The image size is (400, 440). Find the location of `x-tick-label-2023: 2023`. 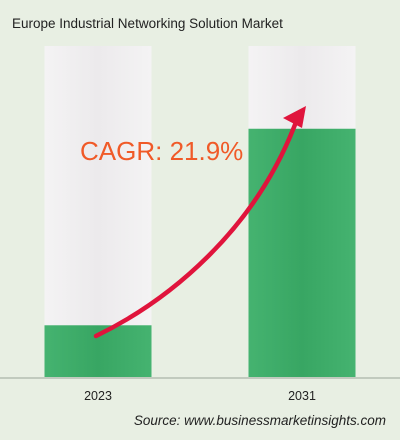

x-tick-label-2023: 2023 is located at coordinates (98, 396).